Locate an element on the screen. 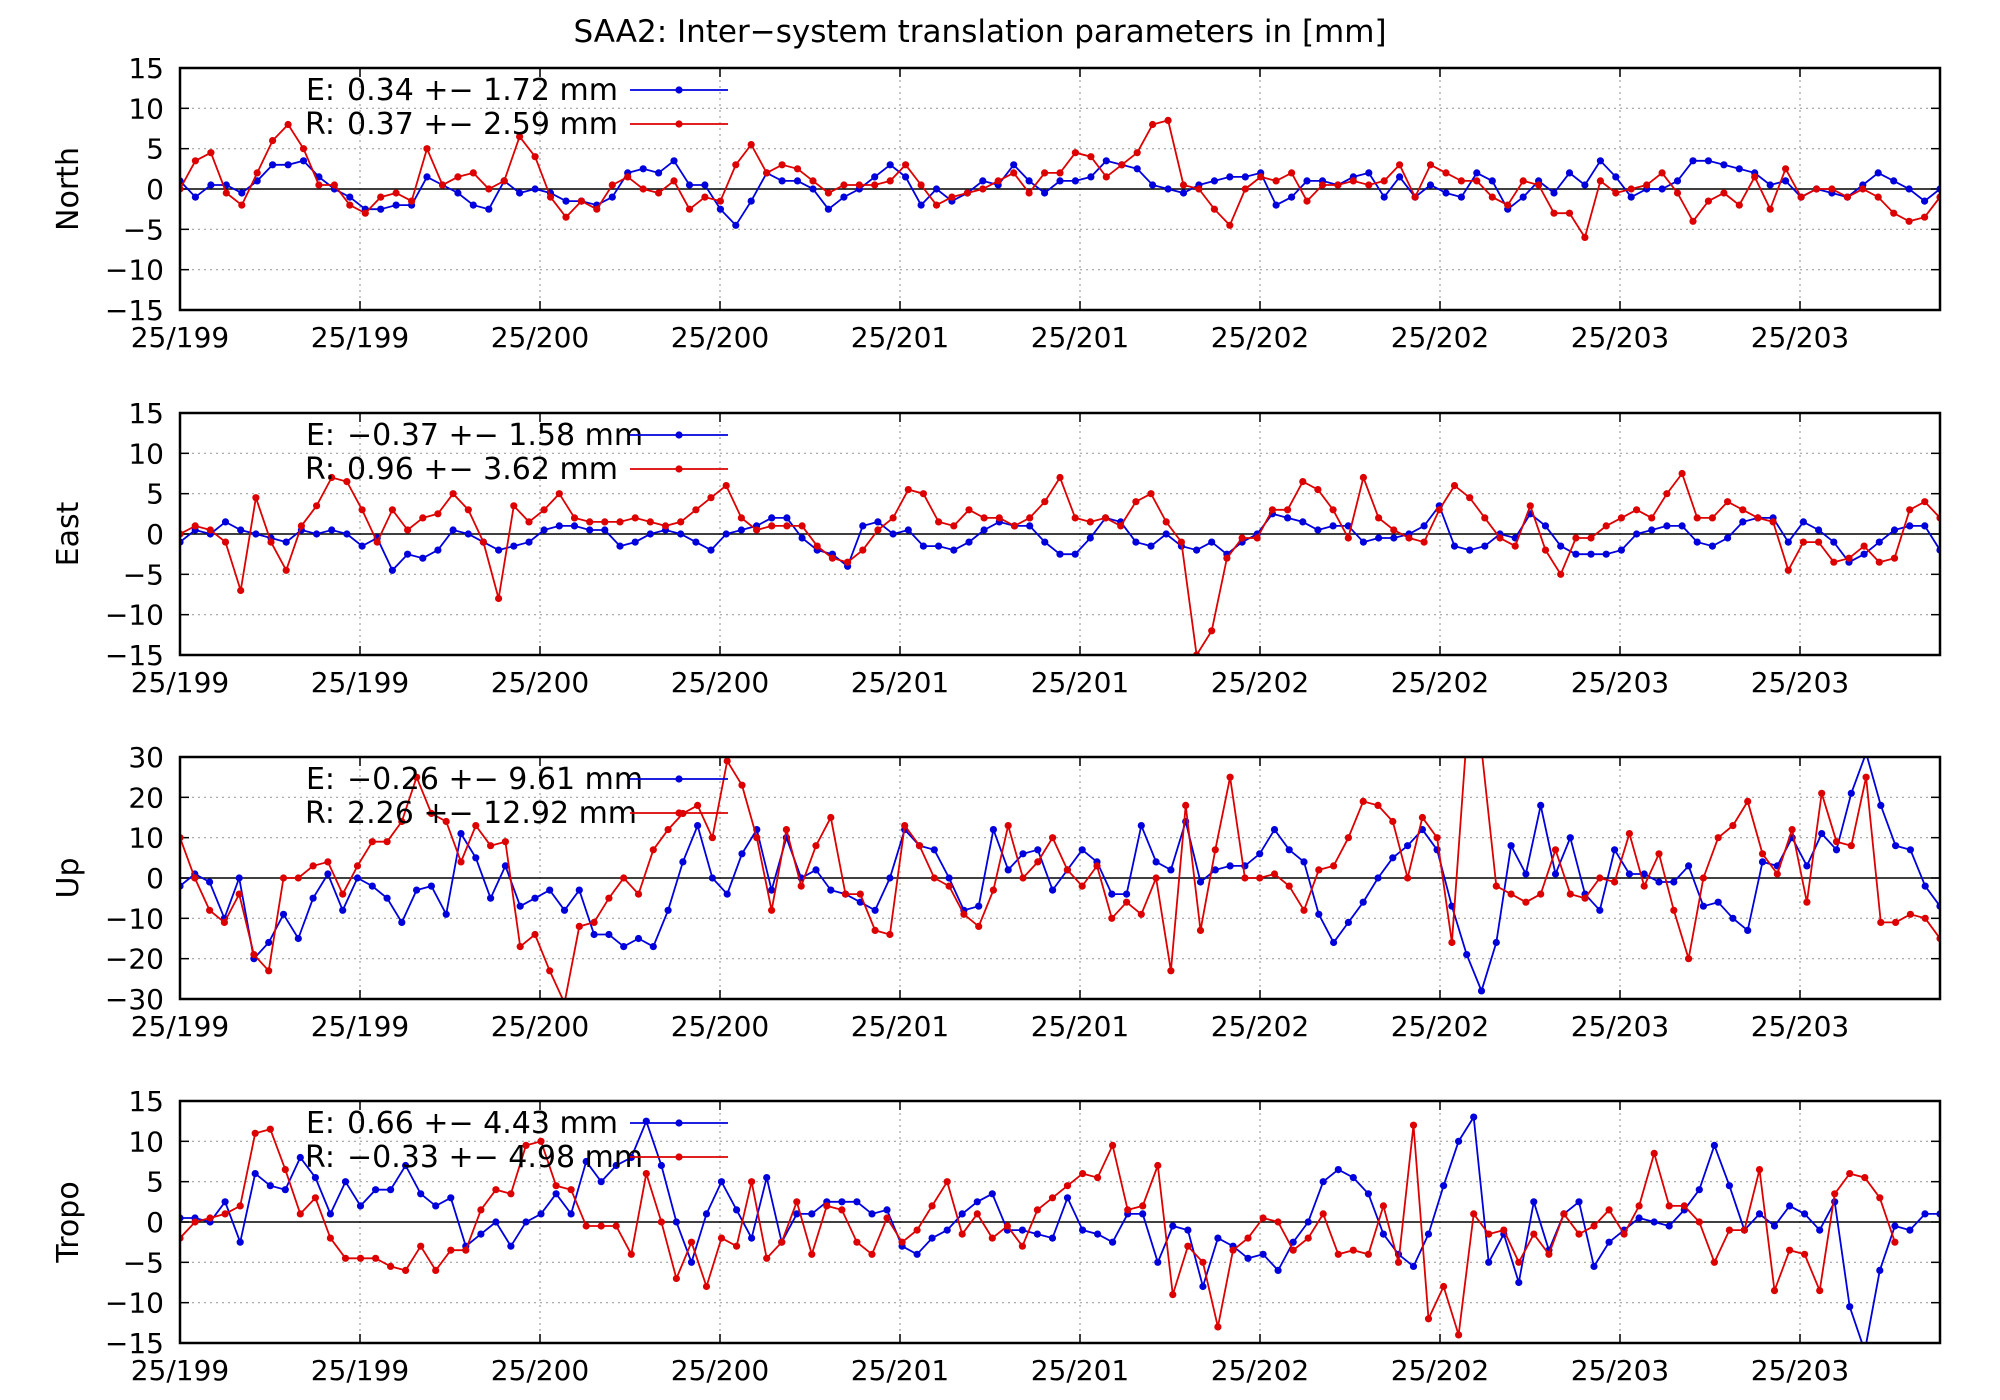  legend-text: 0.34 +− 1.72 mm is located at coordinates (482, 90).